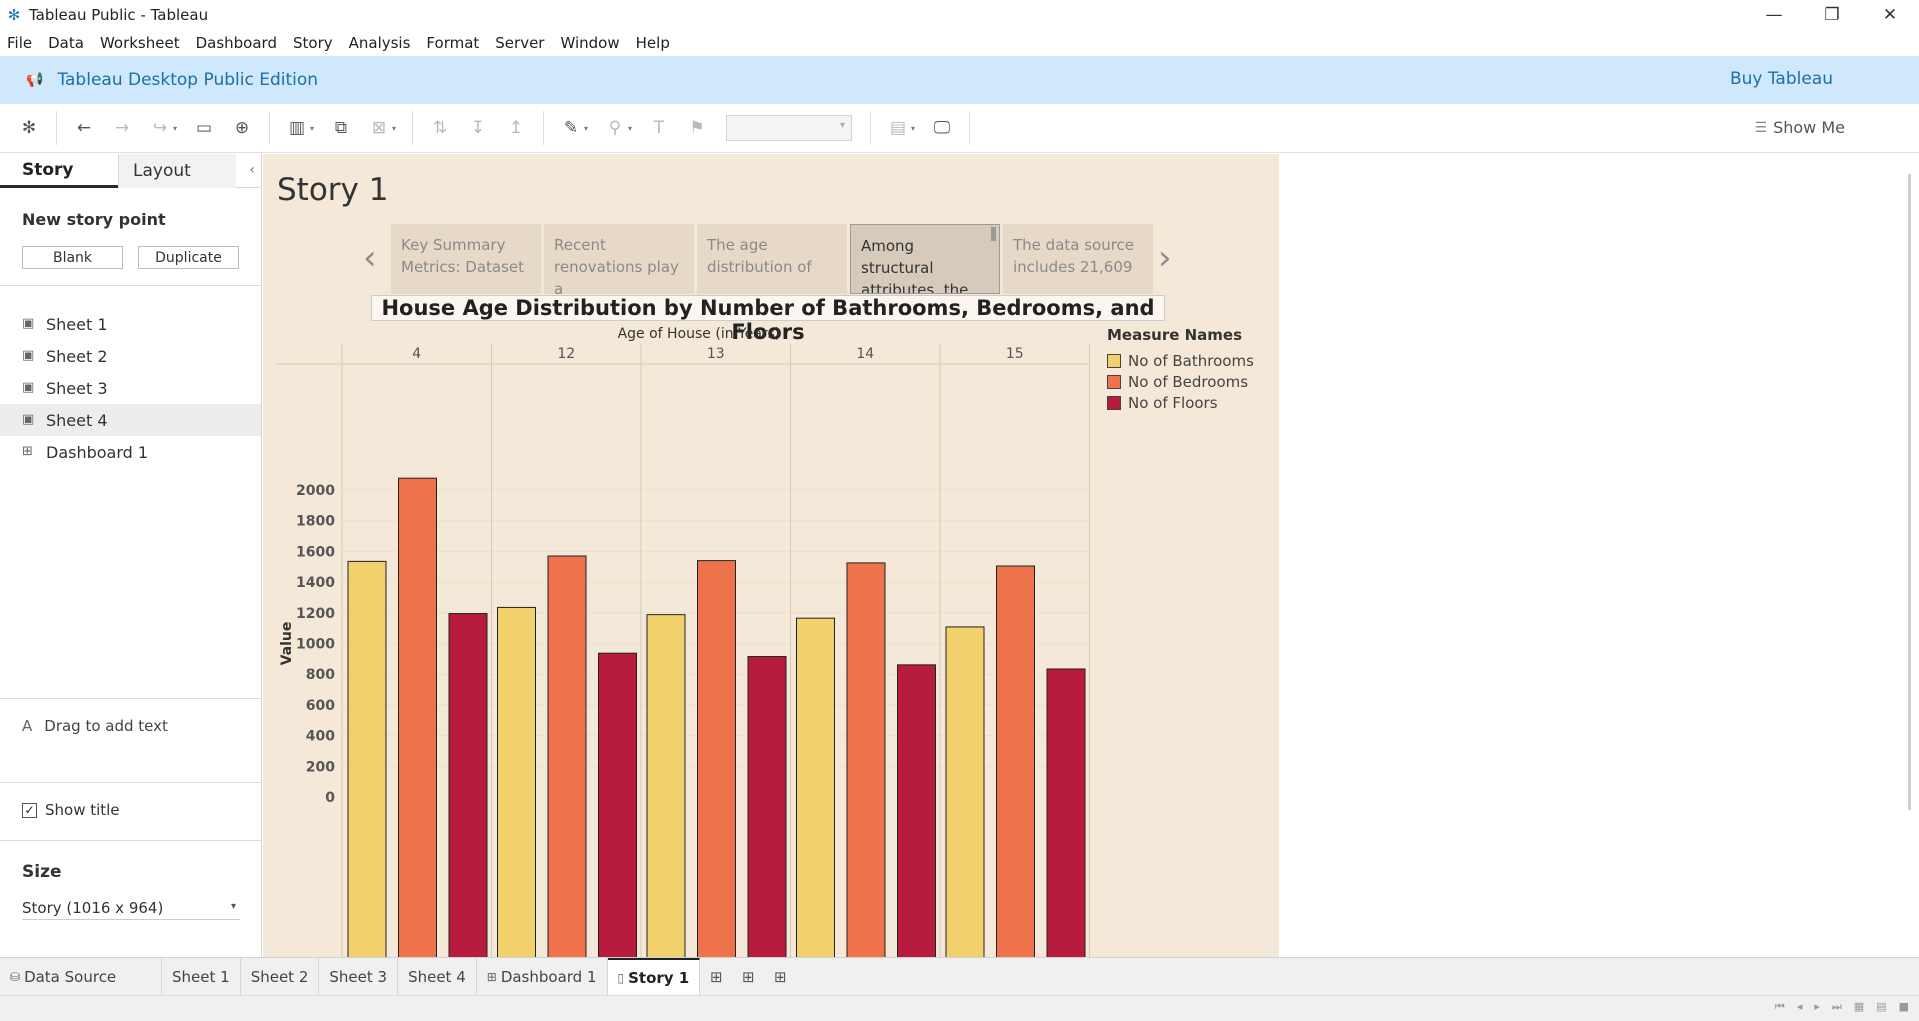  Describe the element at coordinates (1781, 79) in the screenshot. I see `buy-tableau-link: Buy Tableau` at that location.